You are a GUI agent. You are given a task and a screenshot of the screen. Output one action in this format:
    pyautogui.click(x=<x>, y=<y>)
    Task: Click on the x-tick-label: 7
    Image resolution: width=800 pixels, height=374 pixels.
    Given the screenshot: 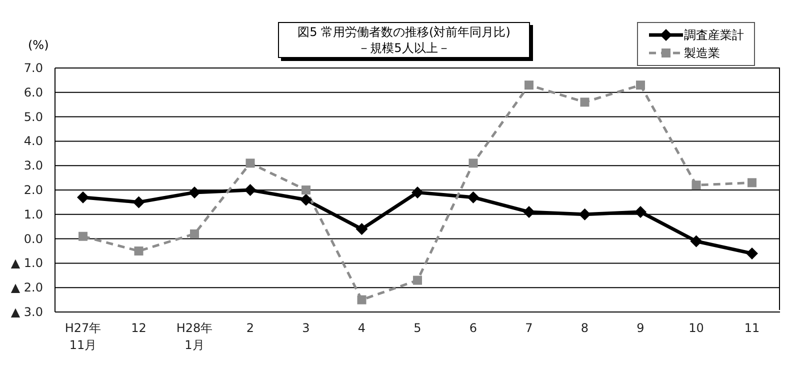 What is the action you would take?
    pyautogui.click(x=529, y=328)
    